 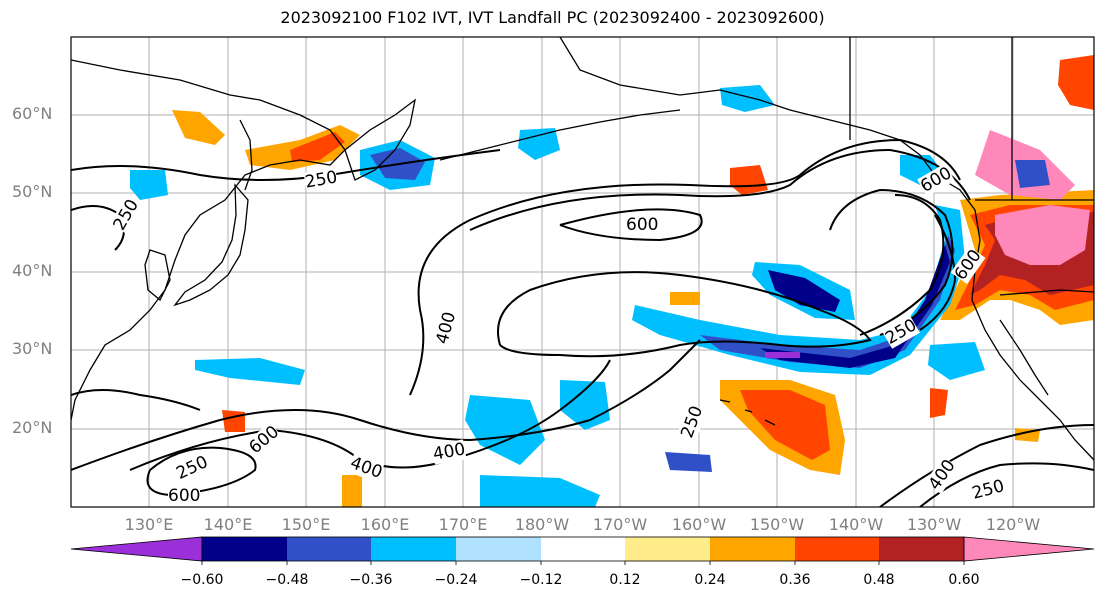 What do you see at coordinates (306, 524) in the screenshot?
I see `lon-label-150e: 150°E` at bounding box center [306, 524].